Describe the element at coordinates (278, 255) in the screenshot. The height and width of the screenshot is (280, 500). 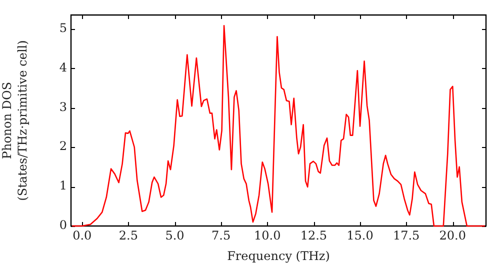
I see `x-axis-title: Frequency (THz)` at that location.